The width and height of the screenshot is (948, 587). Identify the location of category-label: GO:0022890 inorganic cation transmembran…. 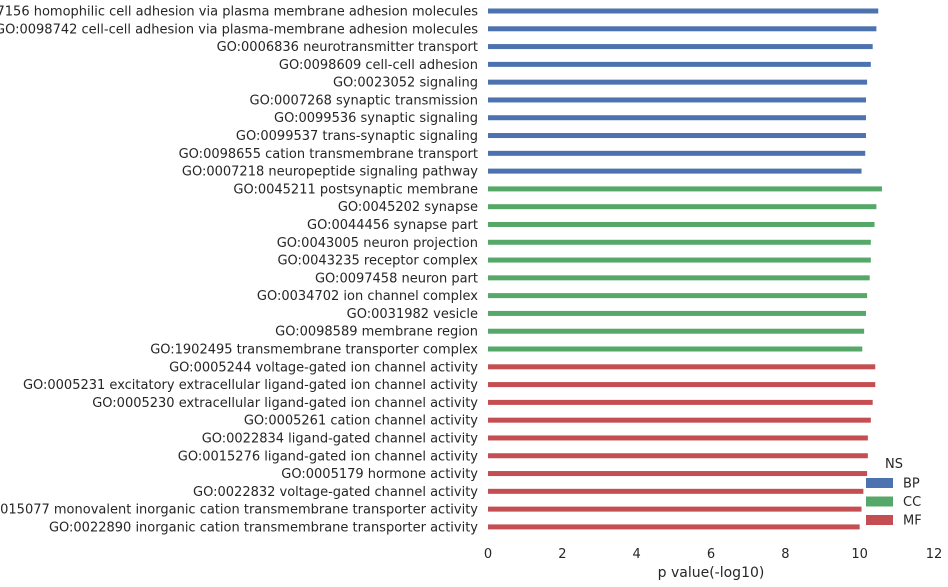
(263, 527).